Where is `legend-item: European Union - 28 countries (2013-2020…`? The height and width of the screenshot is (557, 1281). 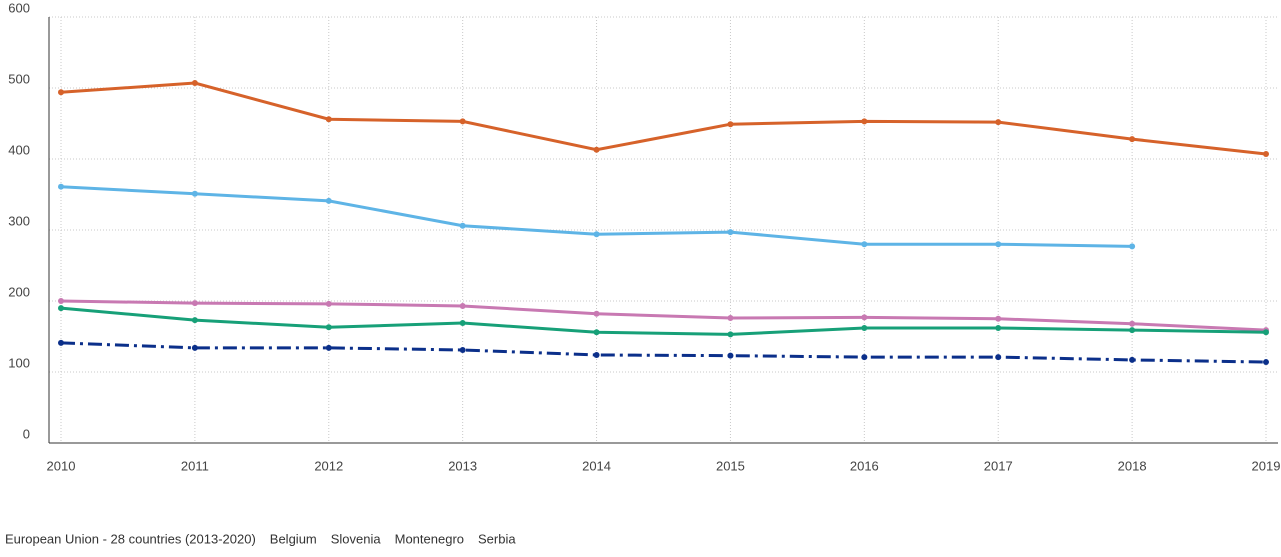 legend-item: European Union - 28 countries (2013-2020… is located at coordinates (130, 538).